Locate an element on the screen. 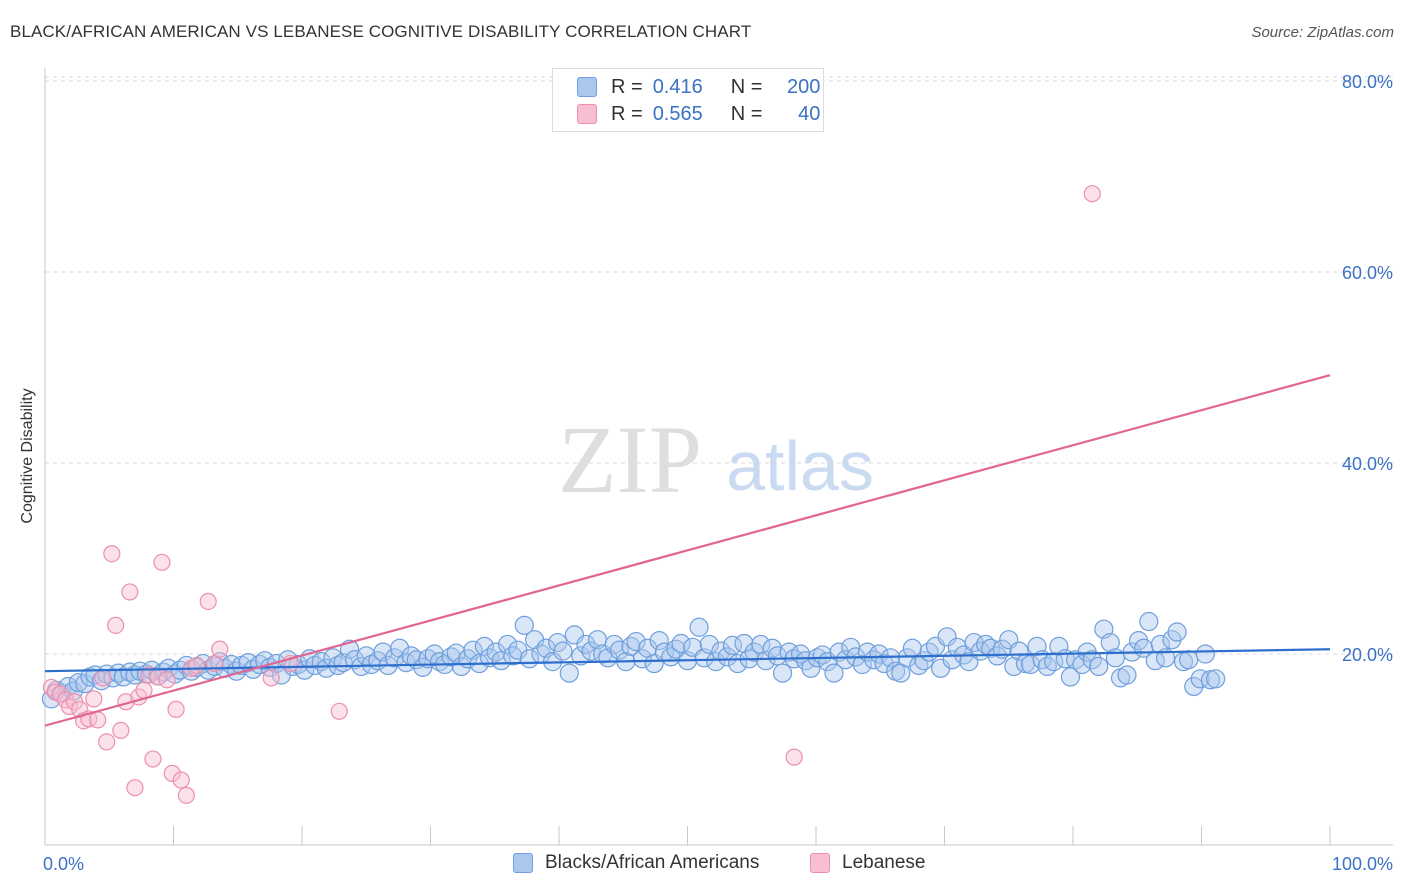 The width and height of the screenshot is (1406, 892). bottom-legend-lebanese: Lebanese is located at coordinates (867, 863).